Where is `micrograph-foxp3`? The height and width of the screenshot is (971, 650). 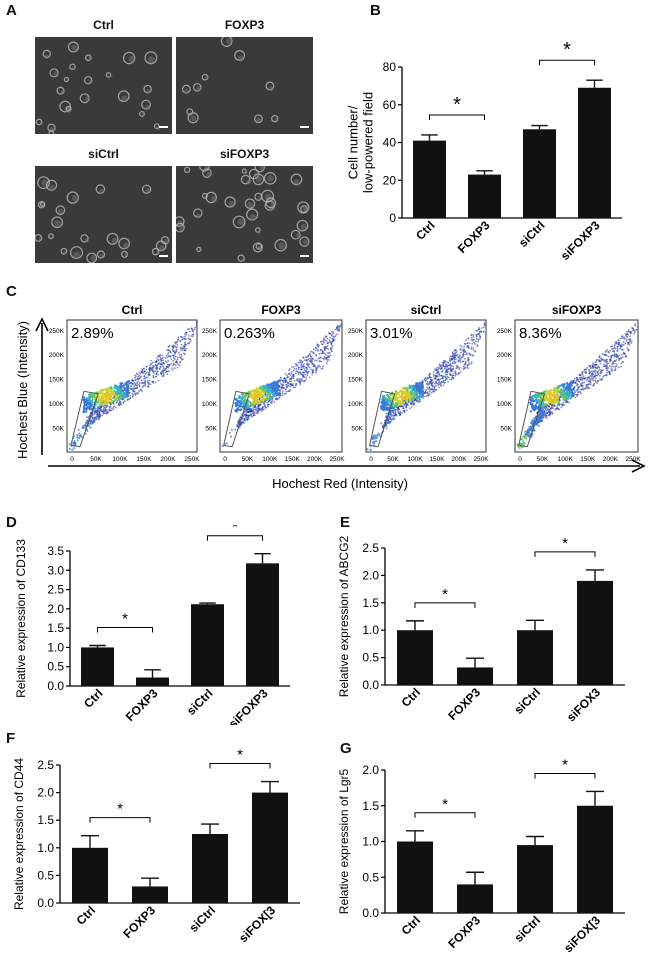
micrograph-foxp3 is located at coordinates (244, 85).